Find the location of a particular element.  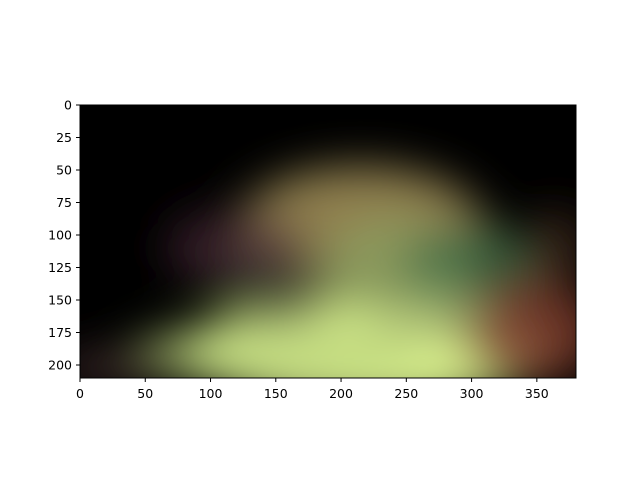

y-tick-label: 25 is located at coordinates (64, 137).